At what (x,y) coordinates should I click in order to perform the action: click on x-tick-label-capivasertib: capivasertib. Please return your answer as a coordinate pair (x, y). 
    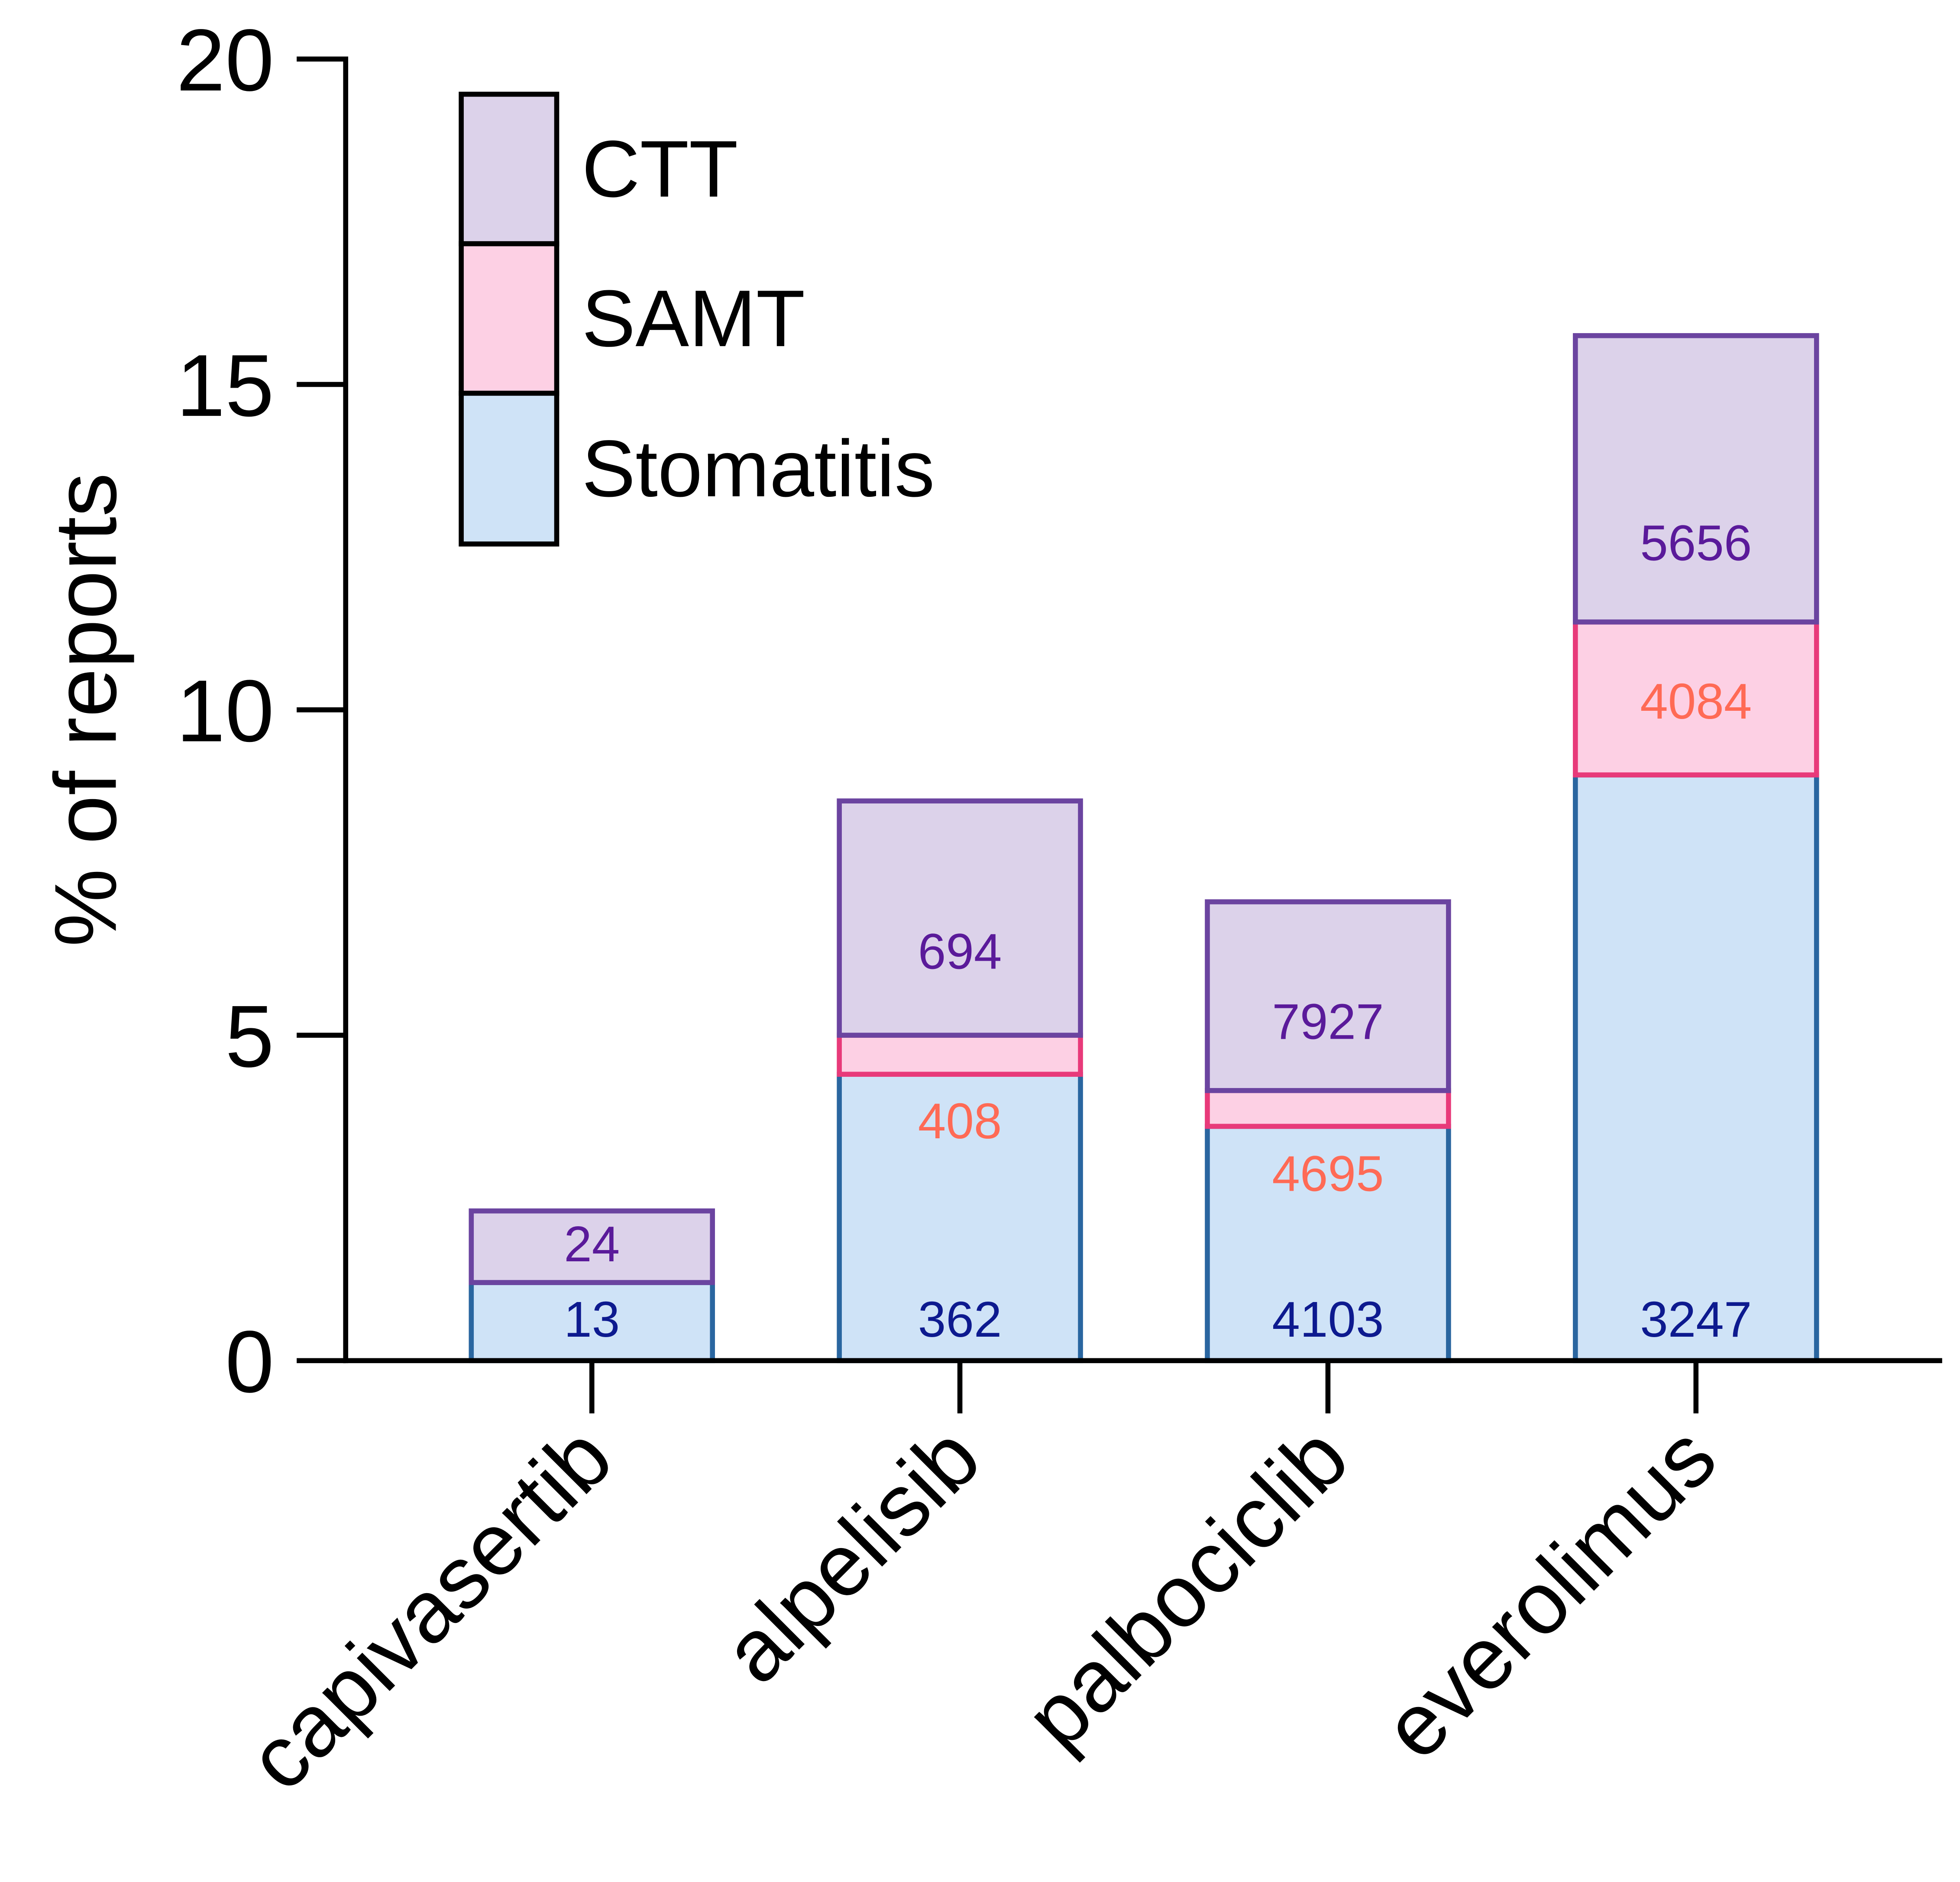
    Looking at the image, I should click on (430, 1608).